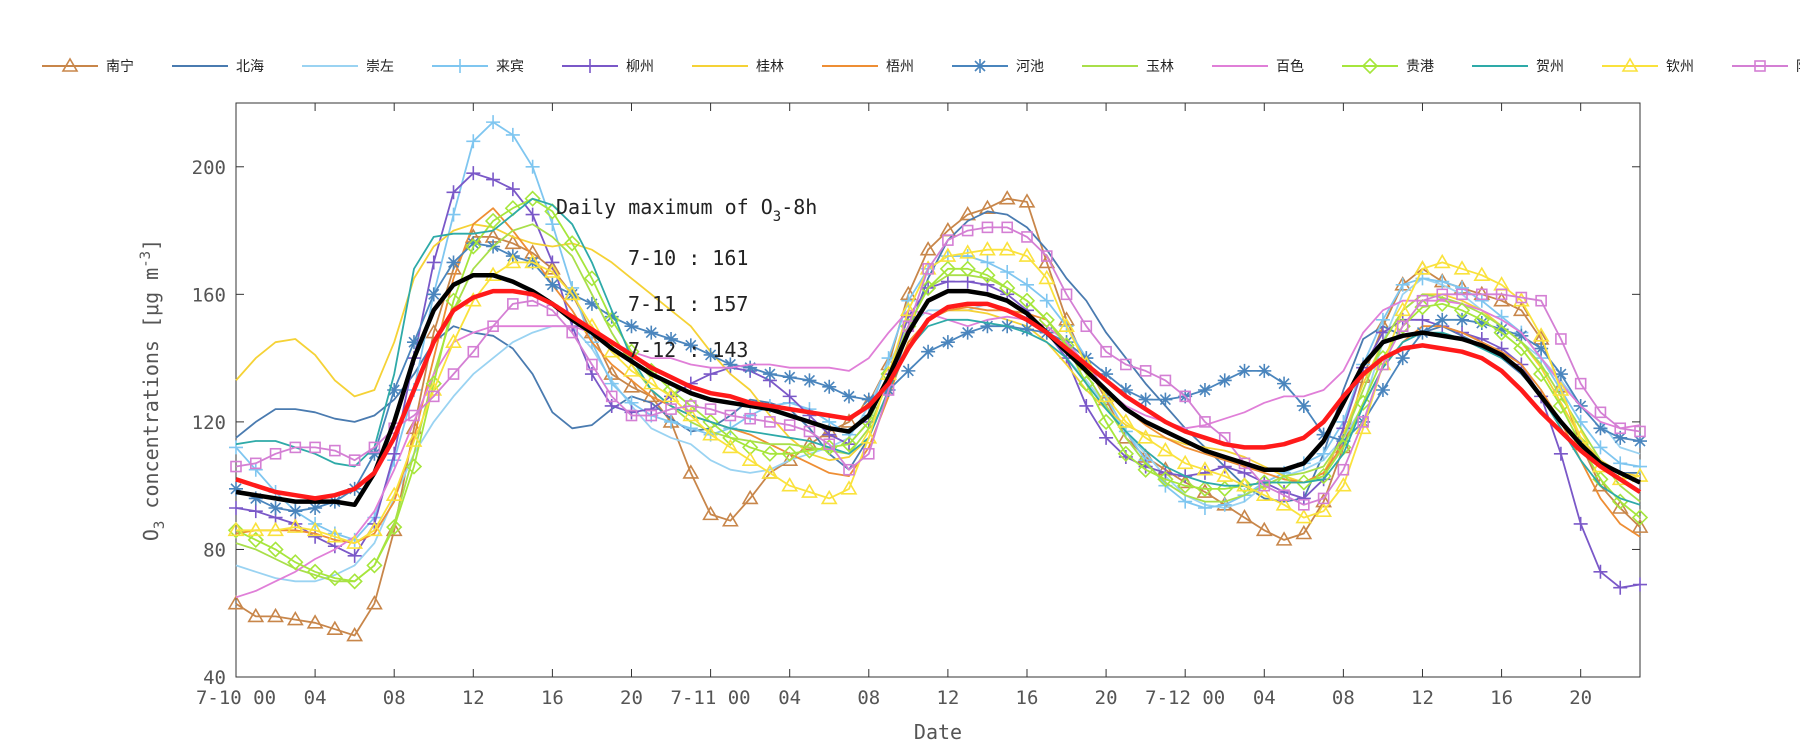 The width and height of the screenshot is (1800, 754). What do you see at coordinates (1550, 67) in the screenshot?
I see `legend-label: 贺州` at bounding box center [1550, 67].